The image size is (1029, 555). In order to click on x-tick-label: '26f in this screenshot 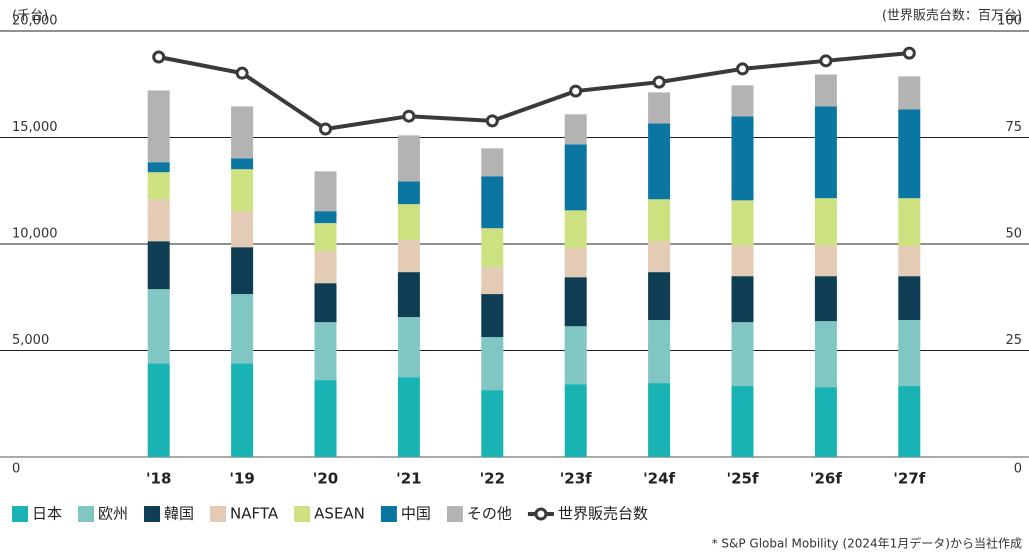, I will do `click(826, 479)`.